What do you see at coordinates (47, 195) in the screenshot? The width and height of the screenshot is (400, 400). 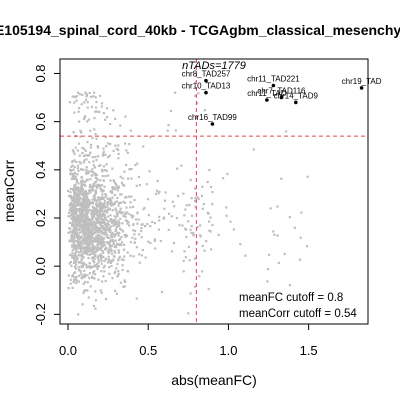 I see `y-axis: -0.2 0.0 0.2 0.4 0.6 0.8` at bounding box center [47, 195].